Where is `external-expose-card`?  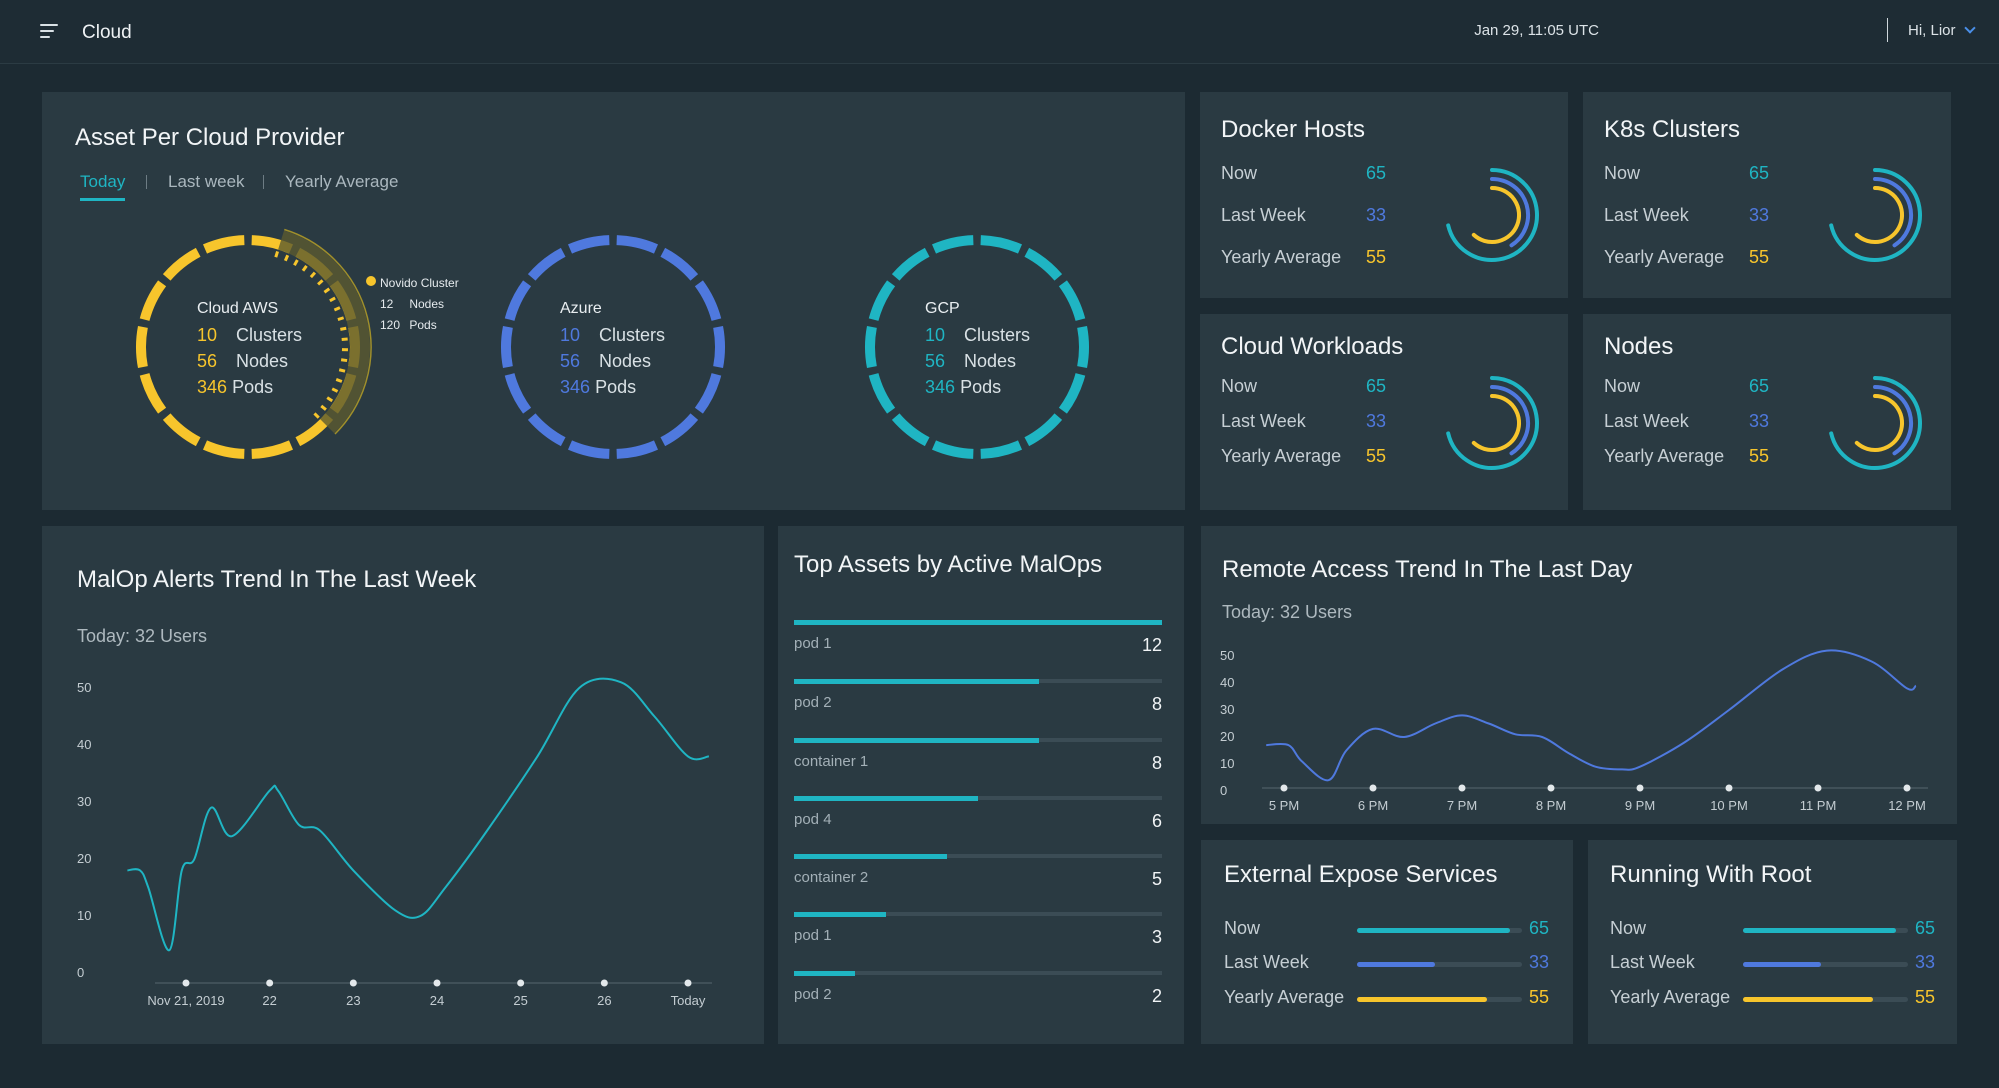 external-expose-card is located at coordinates (1387, 942).